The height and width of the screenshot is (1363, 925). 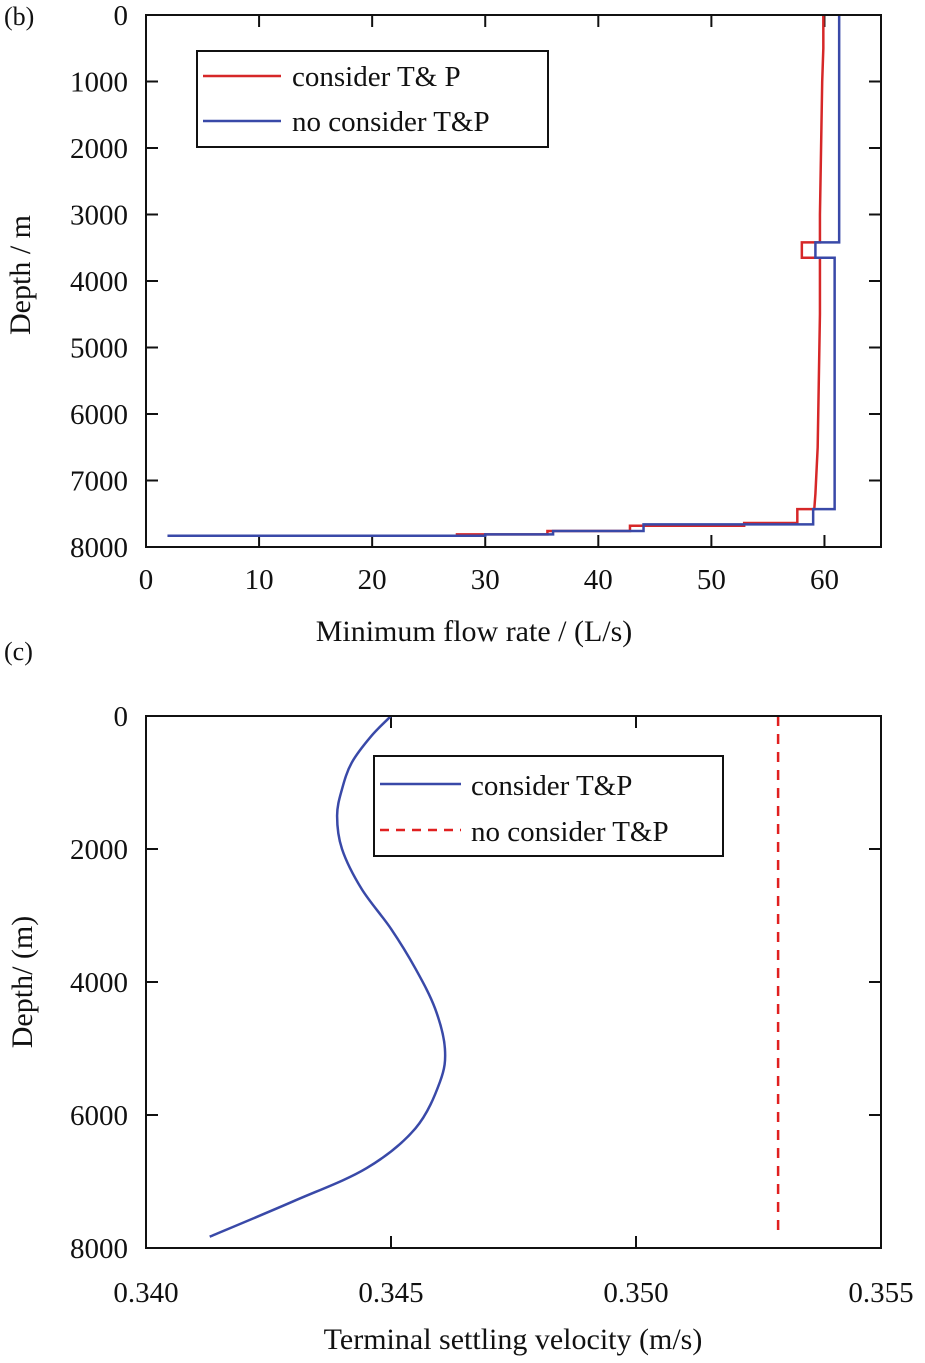 What do you see at coordinates (20, 275) in the screenshot?
I see `chart-b-y-axis-title: Depth / m` at bounding box center [20, 275].